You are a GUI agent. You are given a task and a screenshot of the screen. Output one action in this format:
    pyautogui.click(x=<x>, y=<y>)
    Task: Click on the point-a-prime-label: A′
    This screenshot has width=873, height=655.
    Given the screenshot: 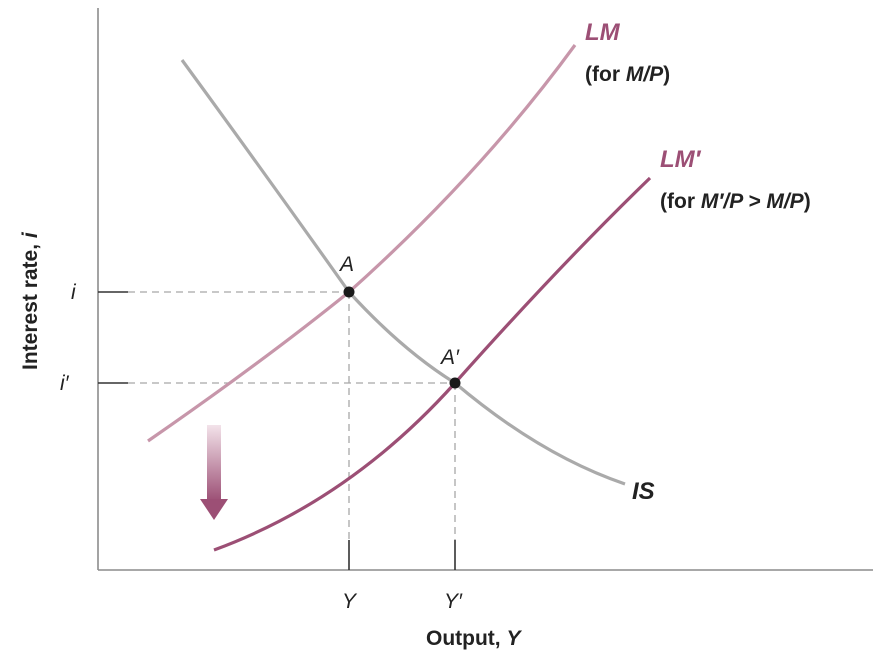 What is the action you would take?
    pyautogui.click(x=449, y=357)
    